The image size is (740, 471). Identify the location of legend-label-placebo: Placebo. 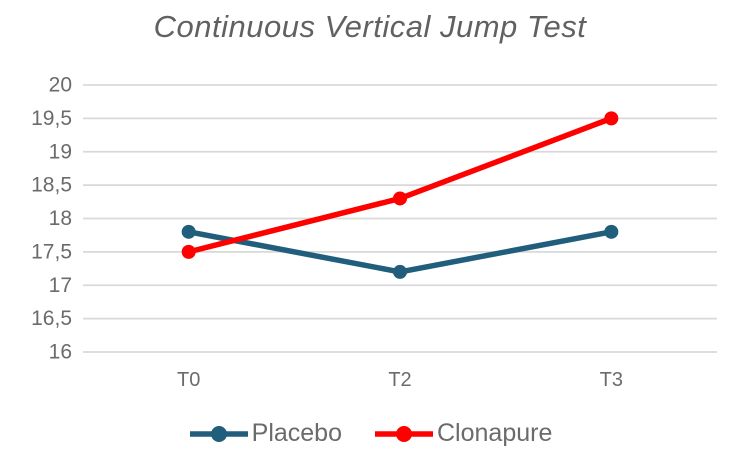
(296, 433).